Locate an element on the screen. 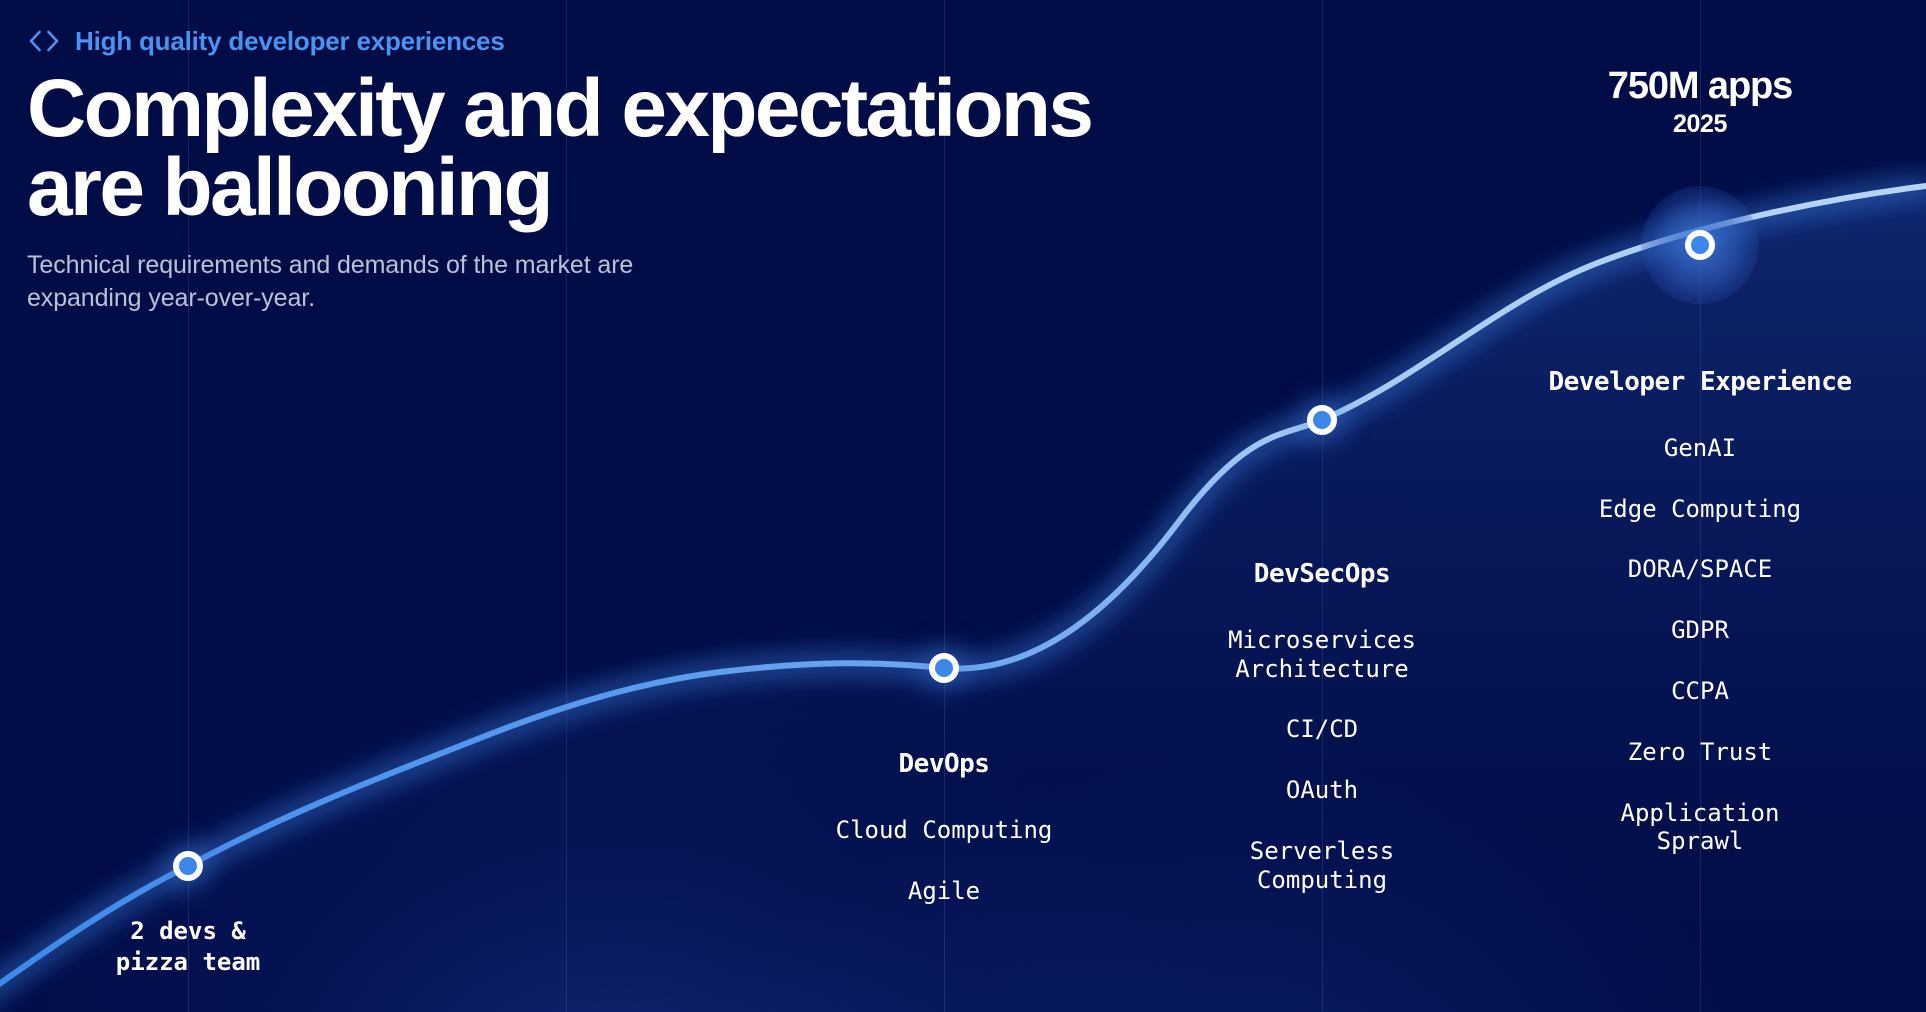 This screenshot has height=1012, width=1926. stage-item: Agile is located at coordinates (944, 890).